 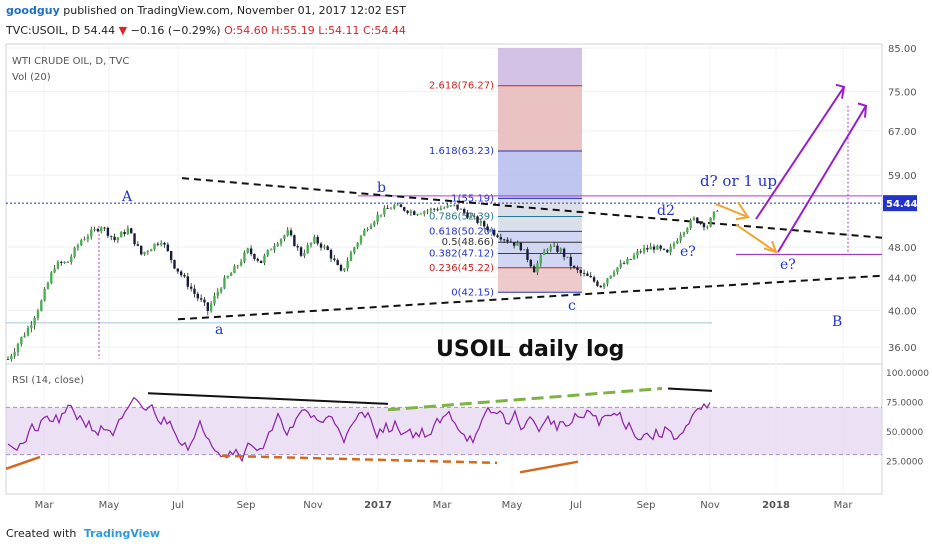 I want to click on wave-label: c, so click(x=572, y=306).